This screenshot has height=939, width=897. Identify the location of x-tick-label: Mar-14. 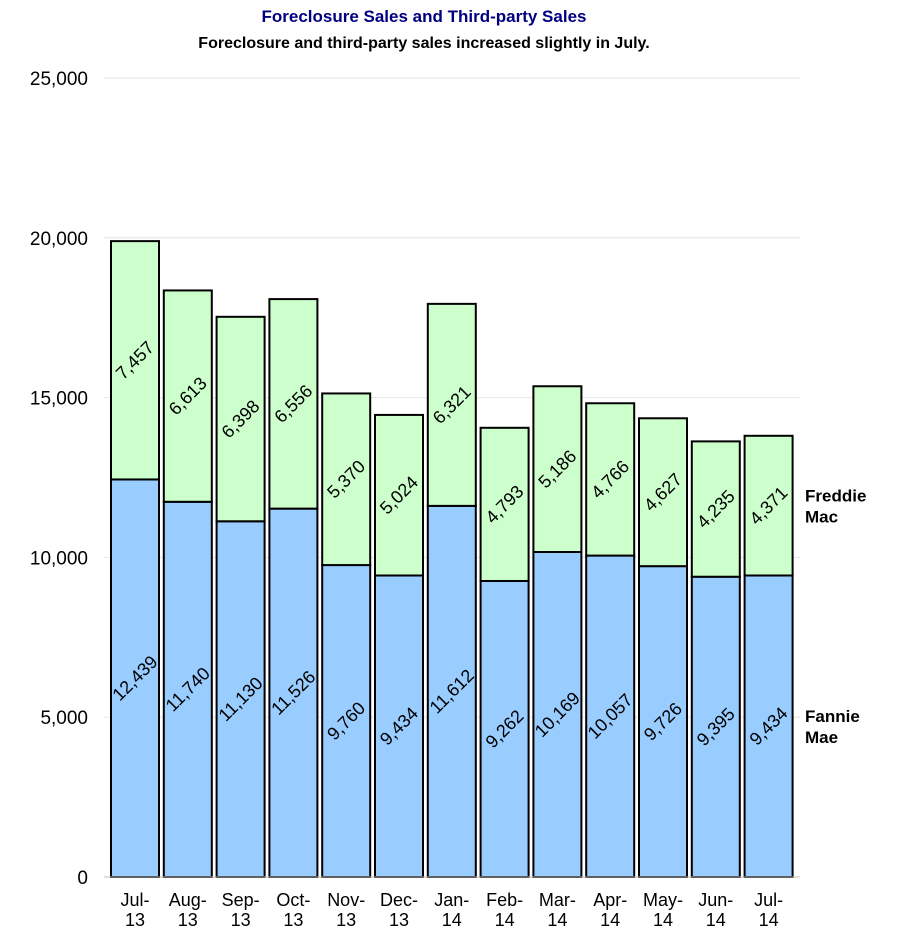
(557, 910).